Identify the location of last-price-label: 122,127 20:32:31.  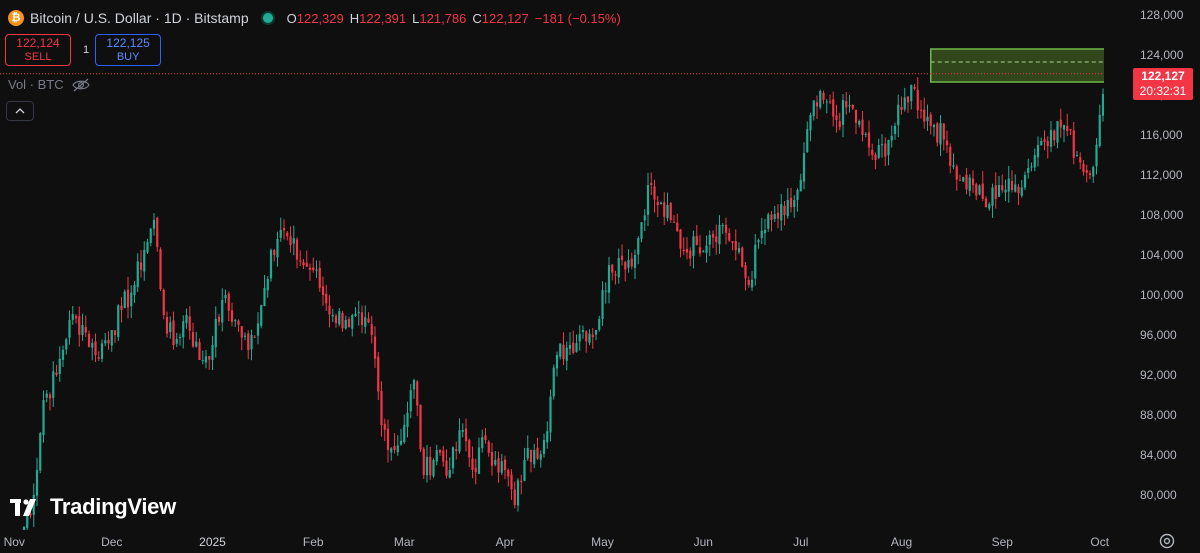
(1163, 84).